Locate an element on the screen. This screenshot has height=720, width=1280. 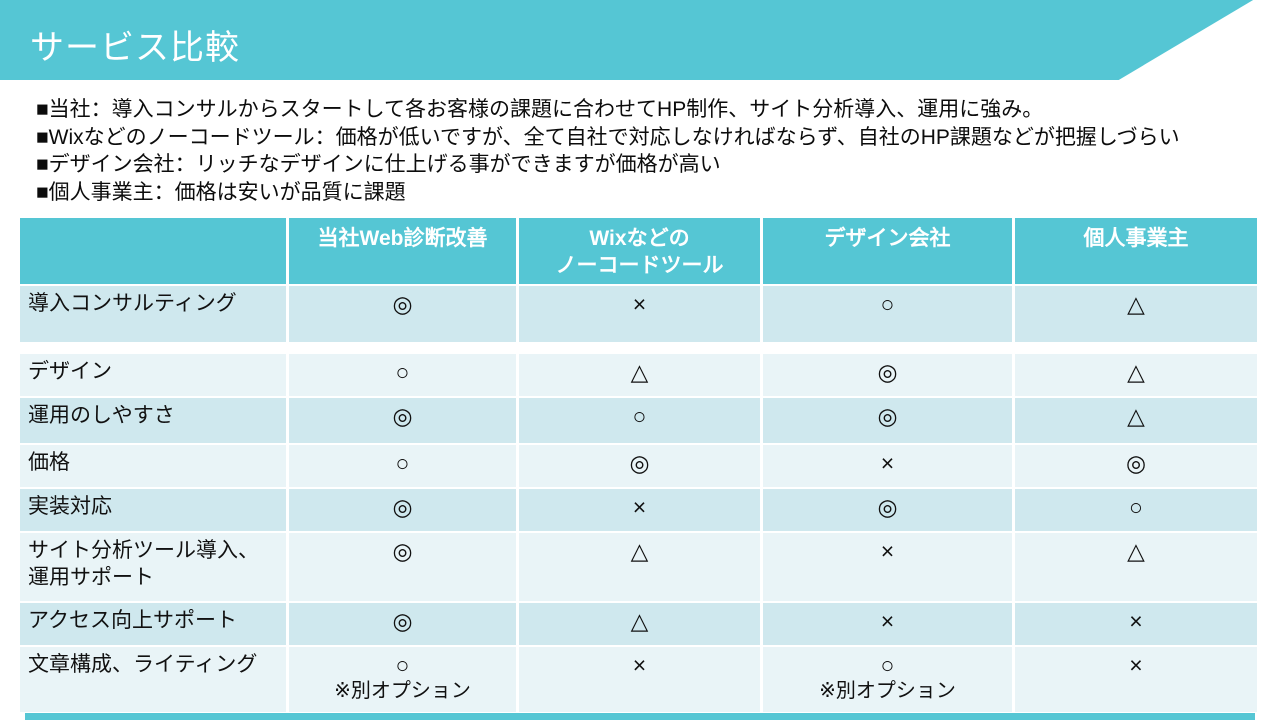
bullet-item: ■個人事業主：価格は安いが品質に課題 is located at coordinates (221, 192).